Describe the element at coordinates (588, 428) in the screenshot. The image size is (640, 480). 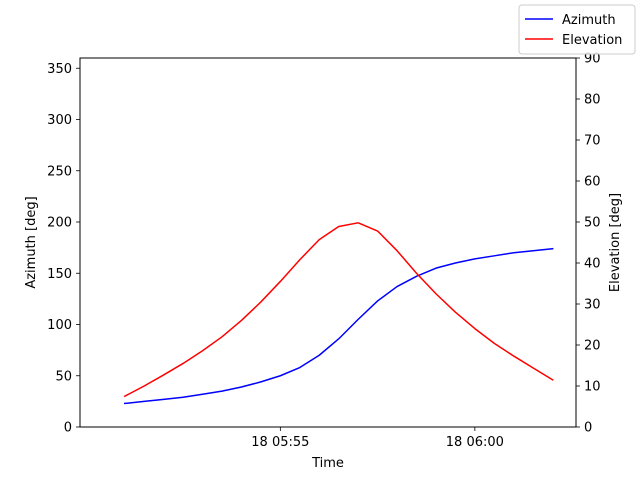
I see `y-right-tick-label: 0` at that location.